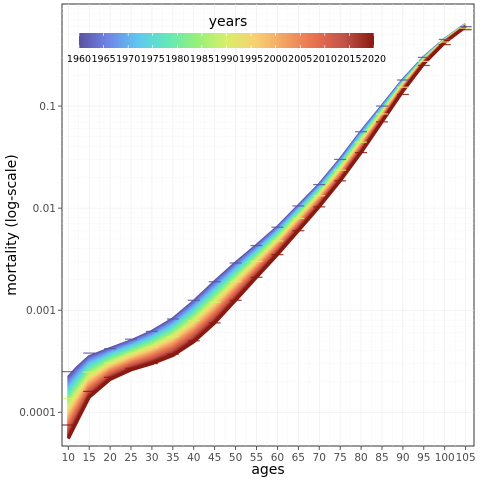 Image resolution: width=480 pixels, height=480 pixels. What do you see at coordinates (339, 458) in the screenshot?
I see `x-tick-label: 75` at bounding box center [339, 458].